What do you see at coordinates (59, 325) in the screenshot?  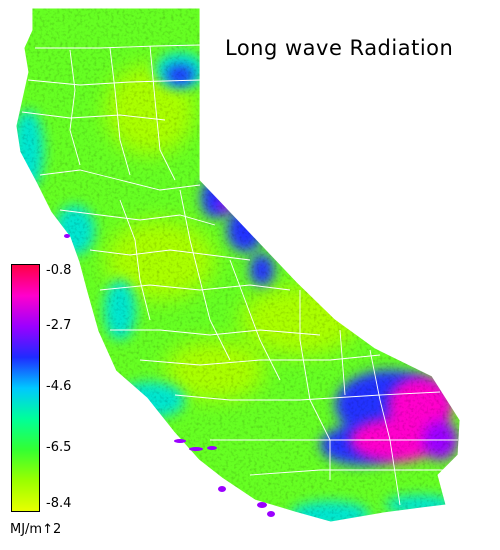 I see `legend-tick-2: -2.7` at bounding box center [59, 325].